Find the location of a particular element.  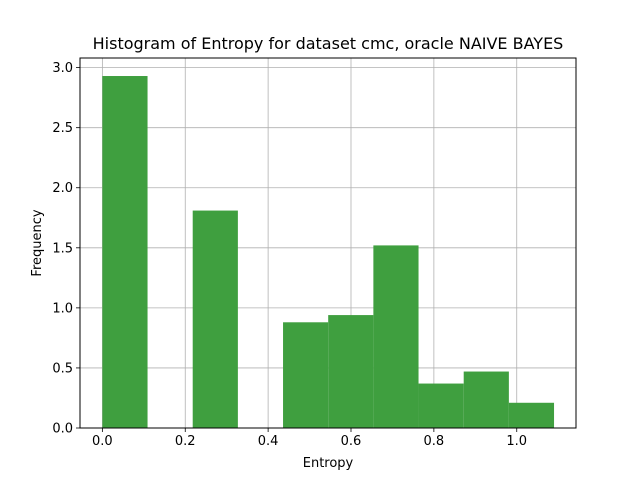

y-tick-label: 1.0 is located at coordinates (62, 308).